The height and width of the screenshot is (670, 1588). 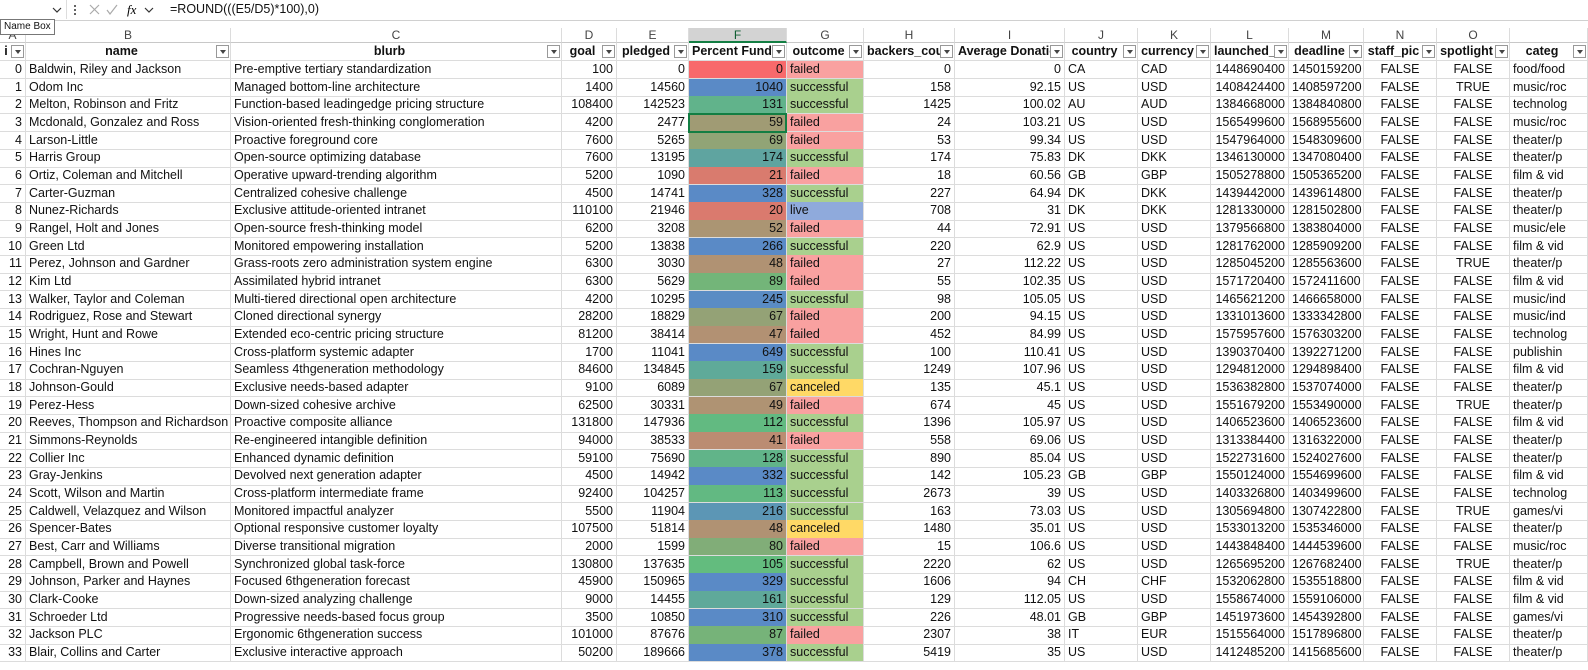 I want to click on cell: CAD, so click(x=1174, y=70).